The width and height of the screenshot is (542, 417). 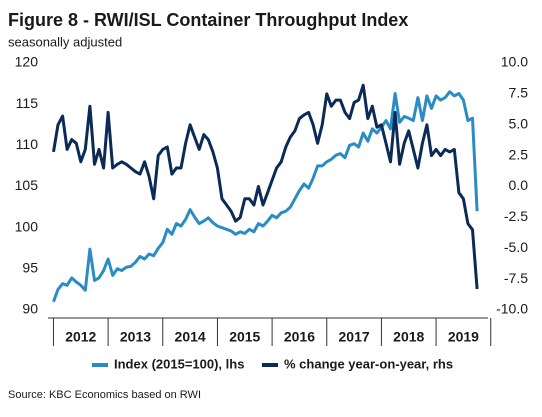 I want to click on y2-tick-label: 5.0, so click(x=519, y=123).